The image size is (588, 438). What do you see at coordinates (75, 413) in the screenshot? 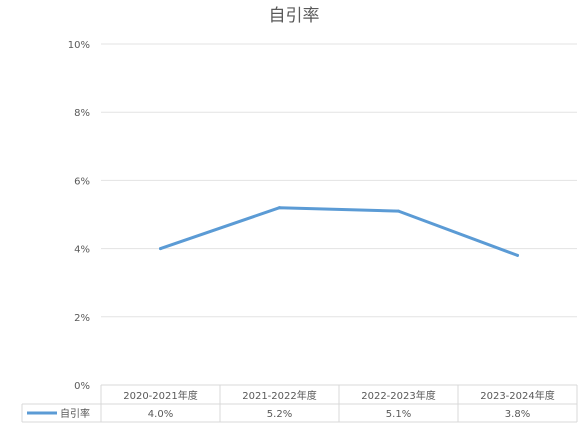
I see `legend-series-label: 自引率` at bounding box center [75, 413].